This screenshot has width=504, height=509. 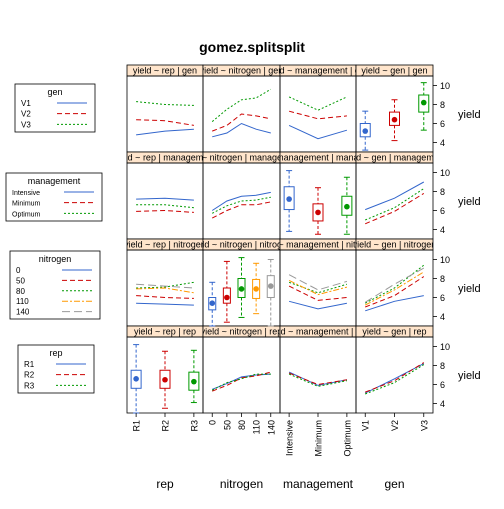 What do you see at coordinates (317, 379) in the screenshot?
I see `panel-content-r3-c2` at bounding box center [317, 379].